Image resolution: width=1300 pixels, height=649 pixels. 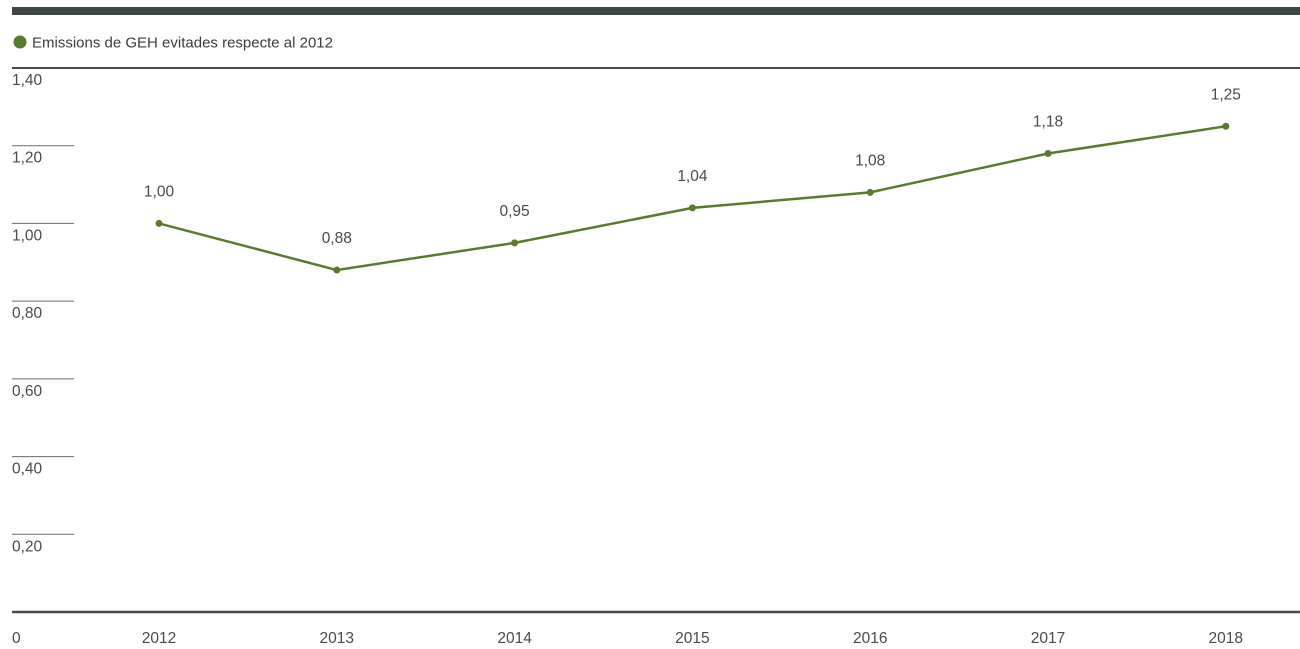 I want to click on data-label: 0,95, so click(x=515, y=211).